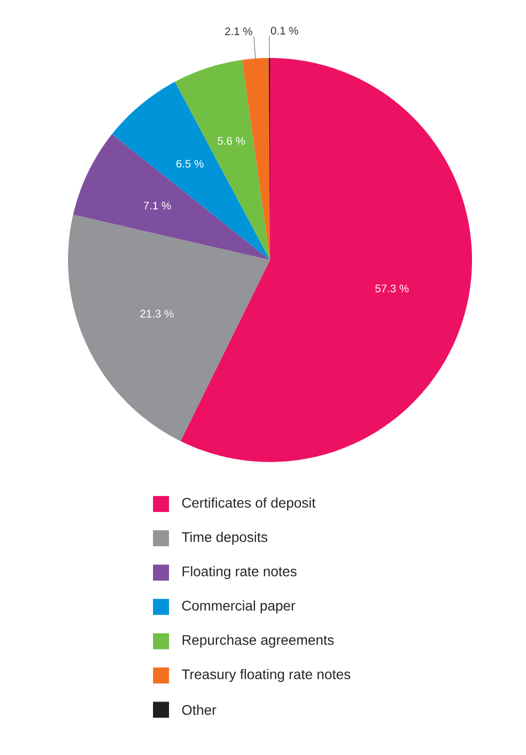 The width and height of the screenshot is (526, 755). Describe the element at coordinates (239, 573) in the screenshot. I see `legend-label: Floating rate notes` at that location.